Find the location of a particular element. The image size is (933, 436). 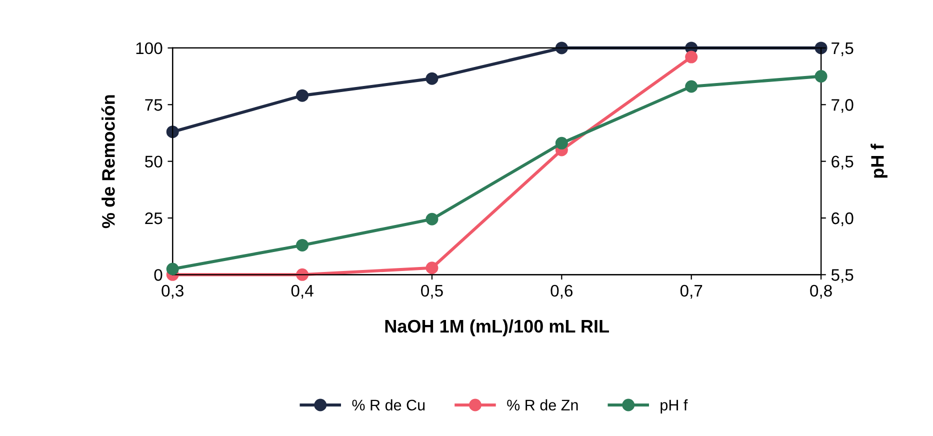

y-tick-label: 100 is located at coordinates (149, 48).